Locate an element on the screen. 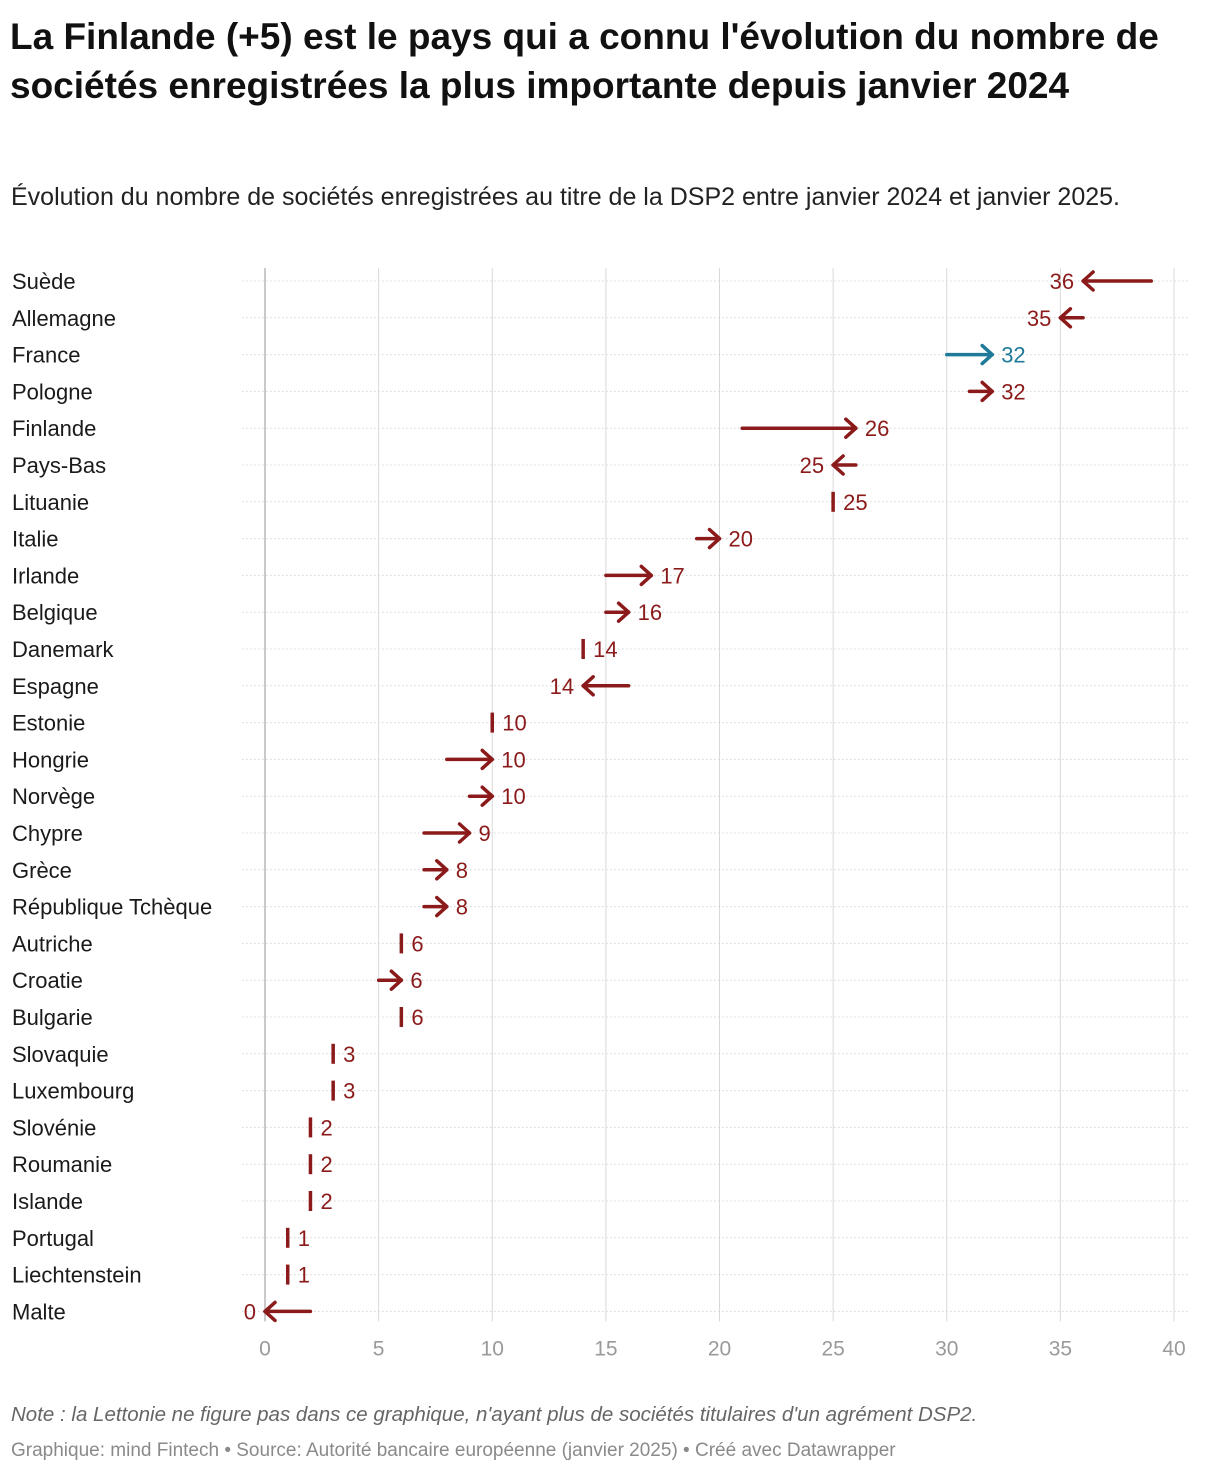  arrow-head-pologne is located at coordinates (987, 391).